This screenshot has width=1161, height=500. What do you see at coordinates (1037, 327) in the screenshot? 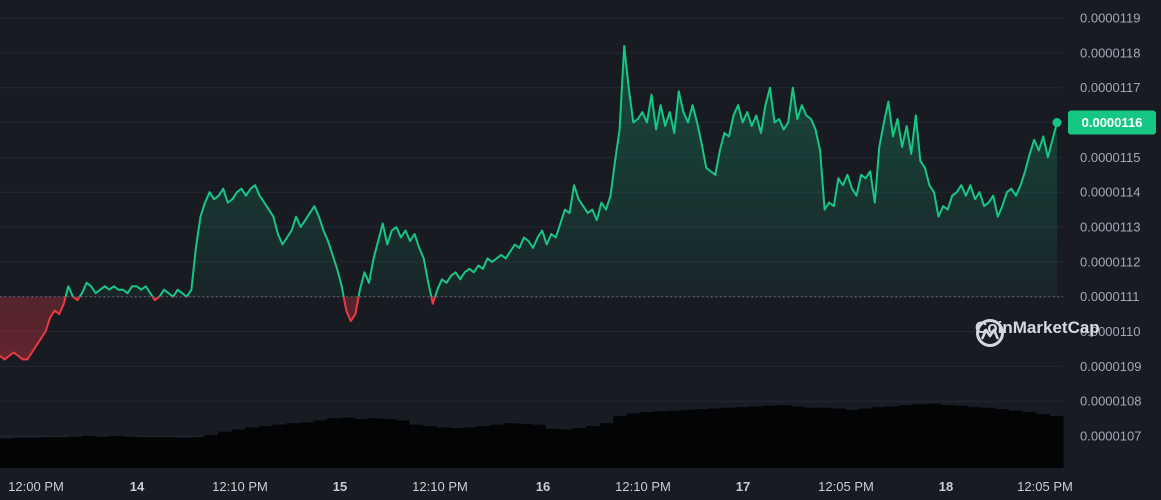
I see `brand-name: CoinMarketCap` at bounding box center [1037, 327].